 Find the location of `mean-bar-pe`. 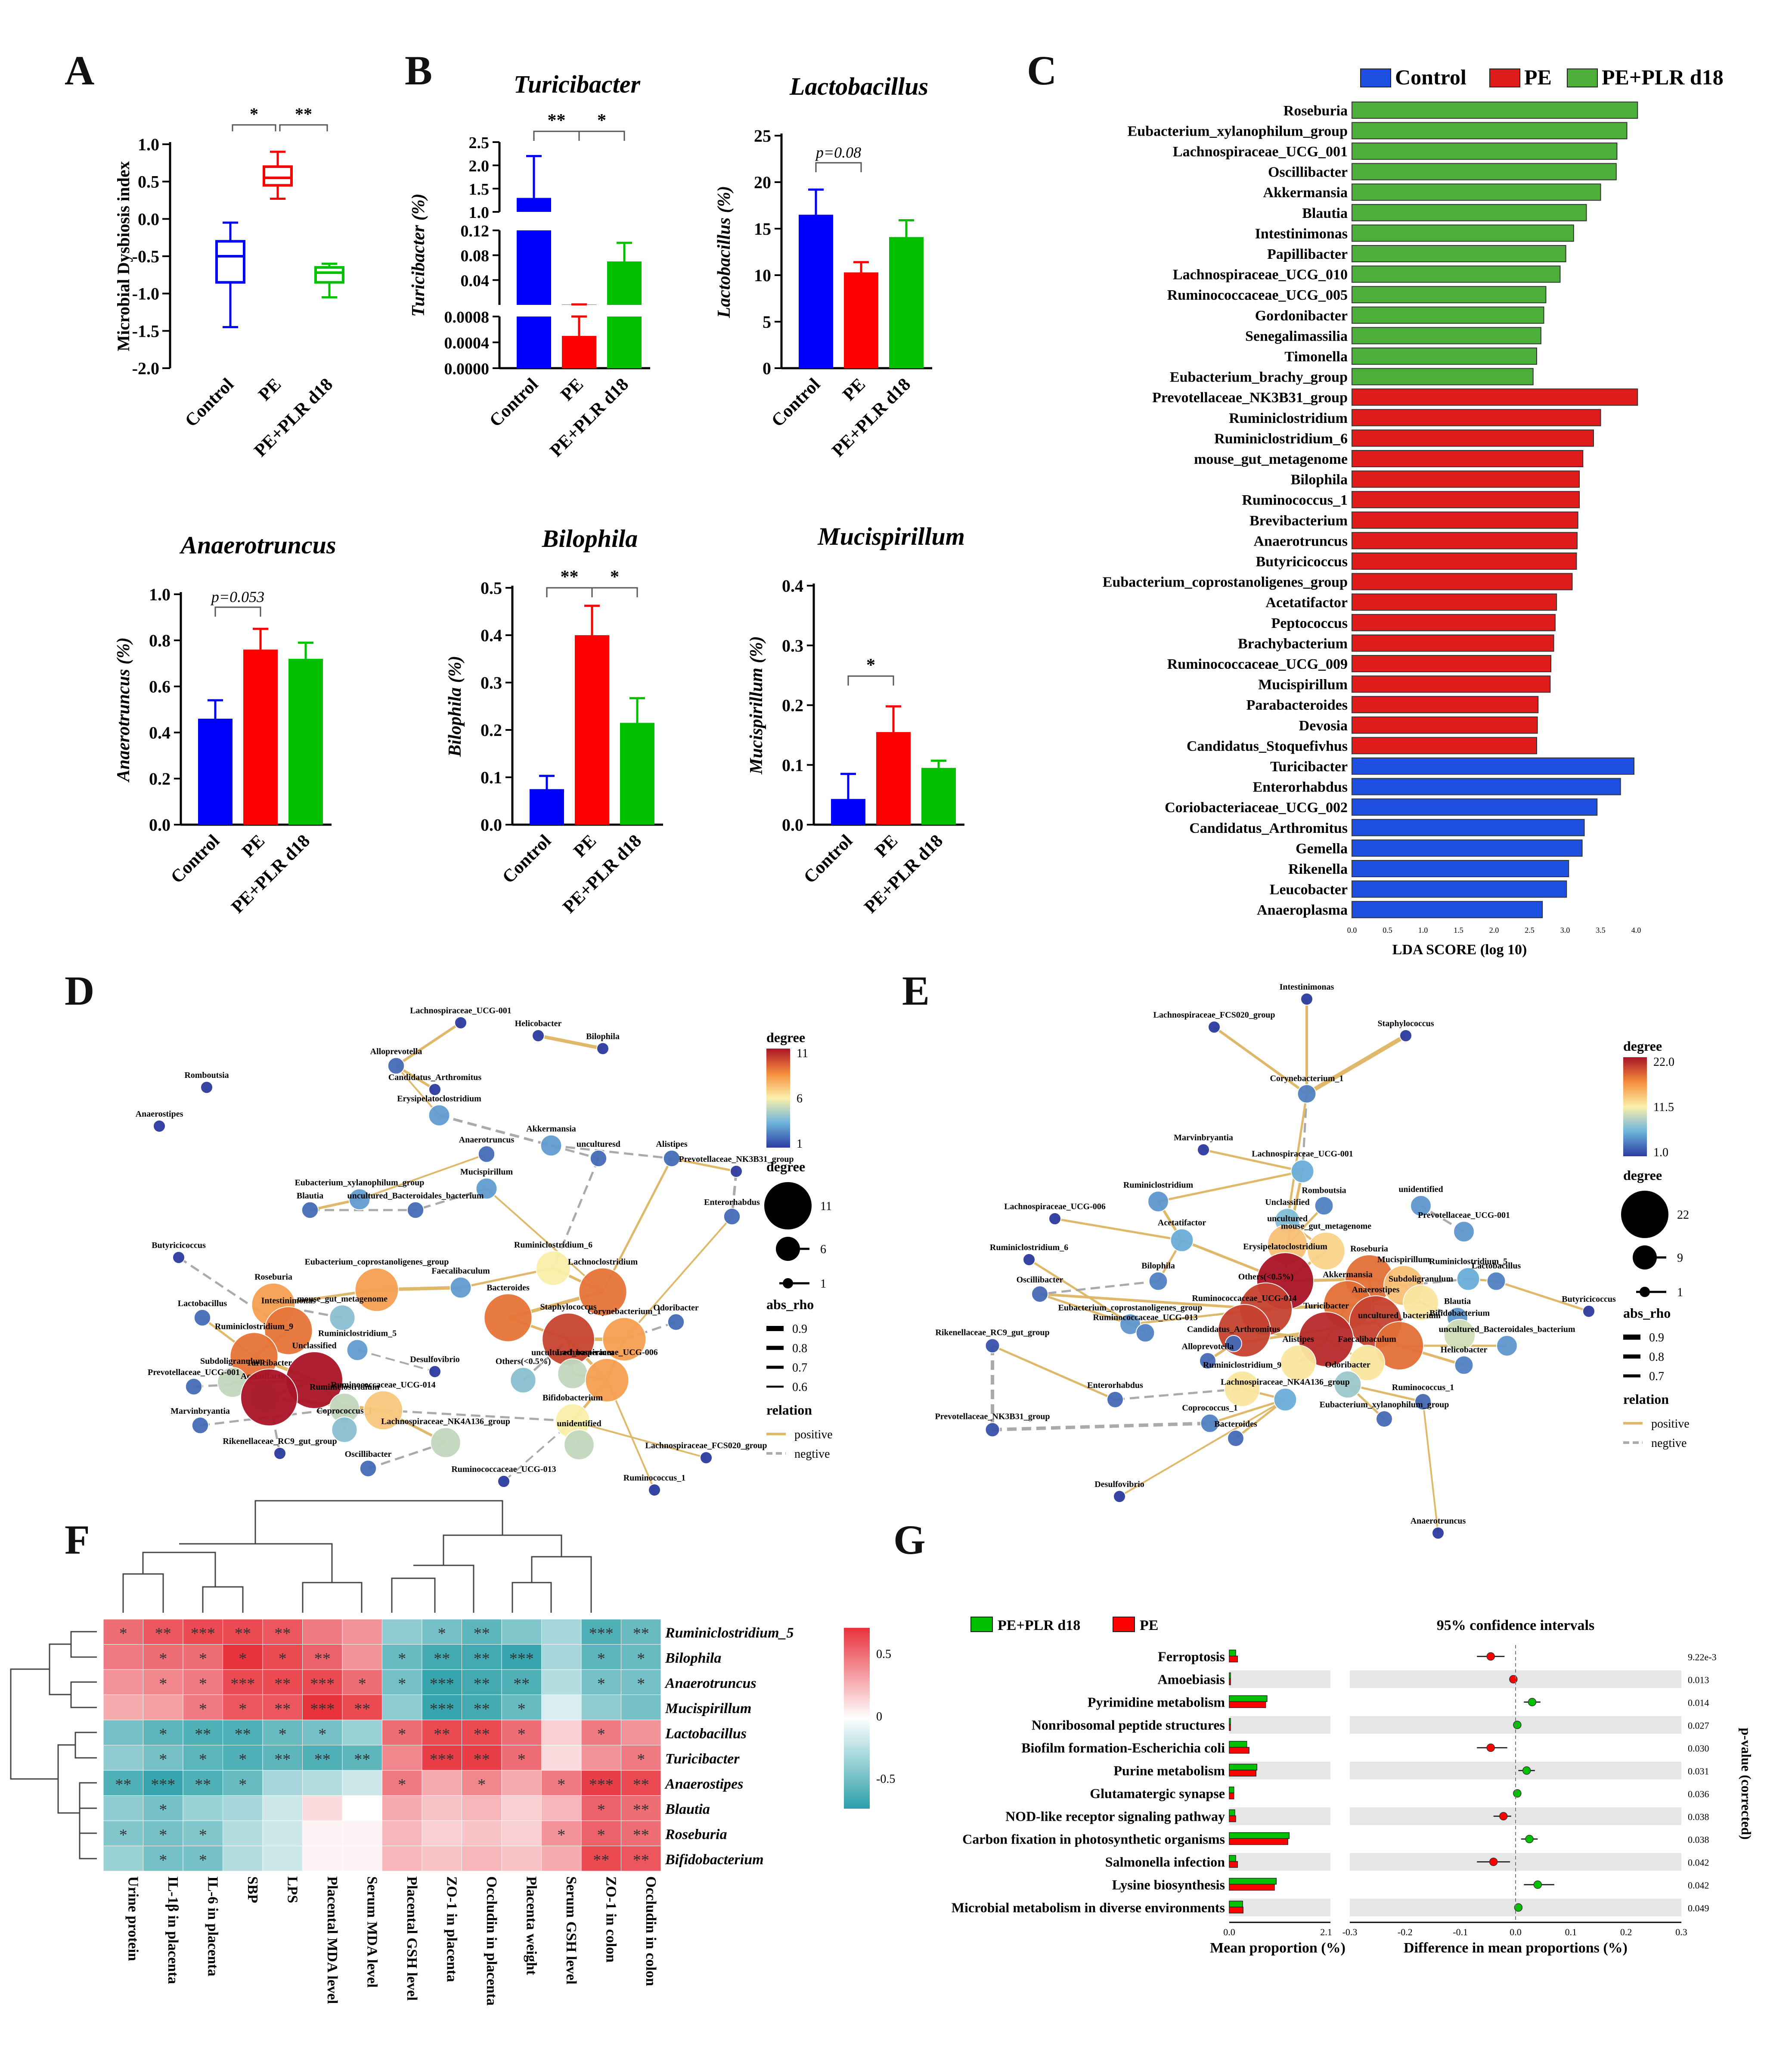

mean-bar-pe is located at coordinates (1247, 1705).